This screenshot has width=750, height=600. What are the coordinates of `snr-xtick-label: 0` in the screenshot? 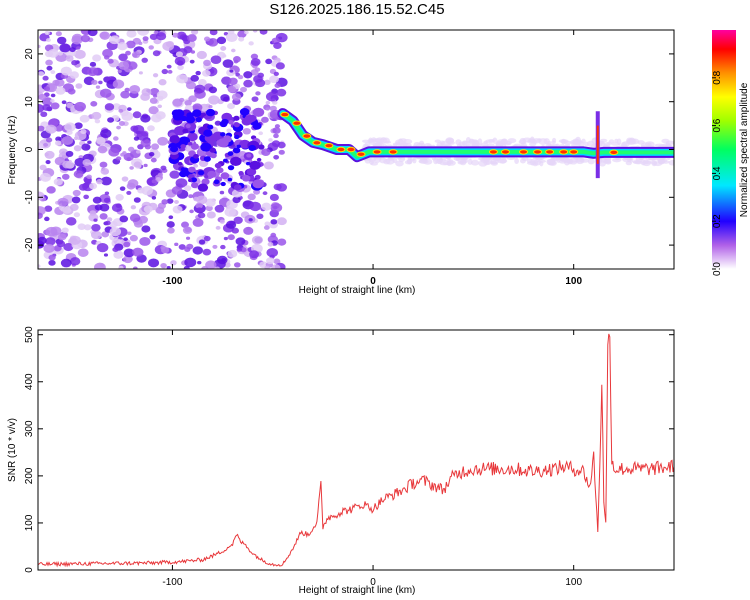 It's located at (373, 582).